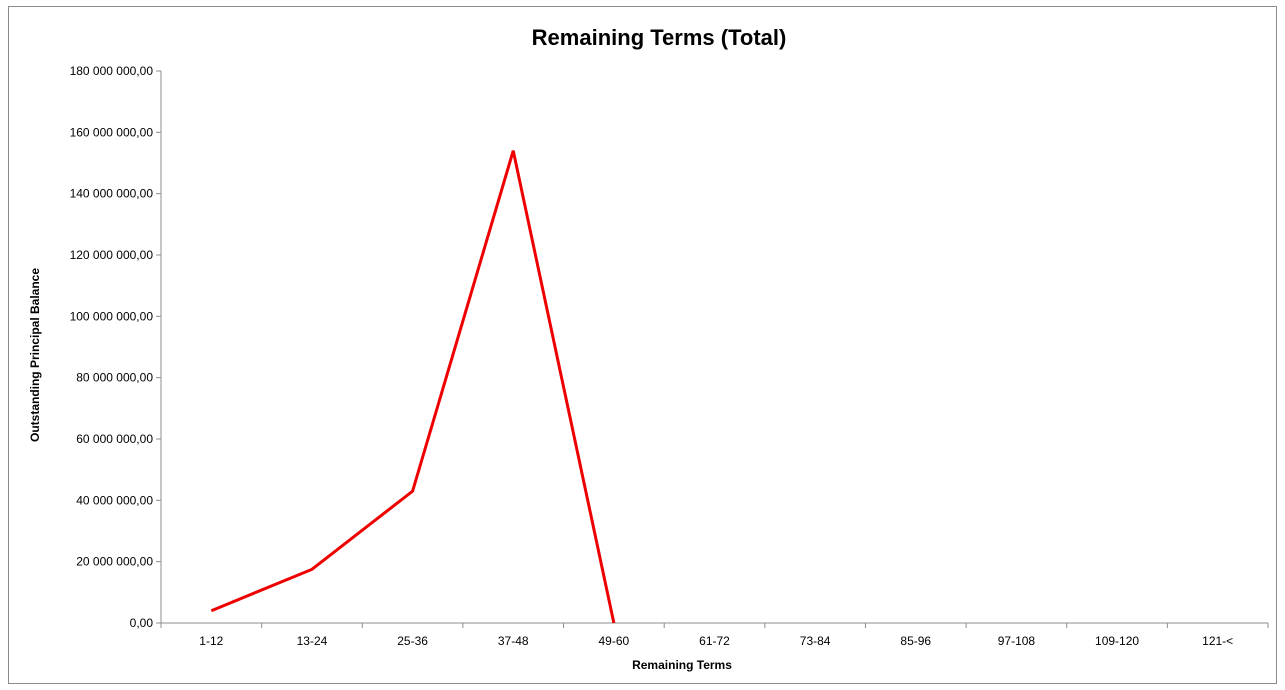  What do you see at coordinates (211, 641) in the screenshot?
I see `x-tick-label: 1-12` at bounding box center [211, 641].